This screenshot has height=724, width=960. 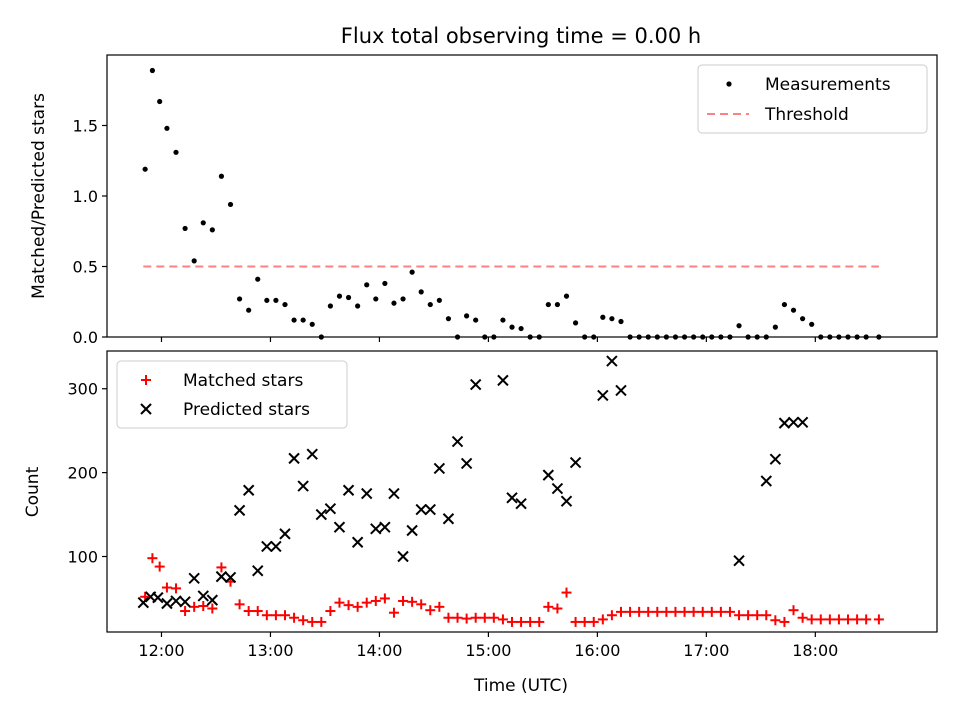 I want to click on legend-label-measurements: Measurements, so click(x=828, y=85).